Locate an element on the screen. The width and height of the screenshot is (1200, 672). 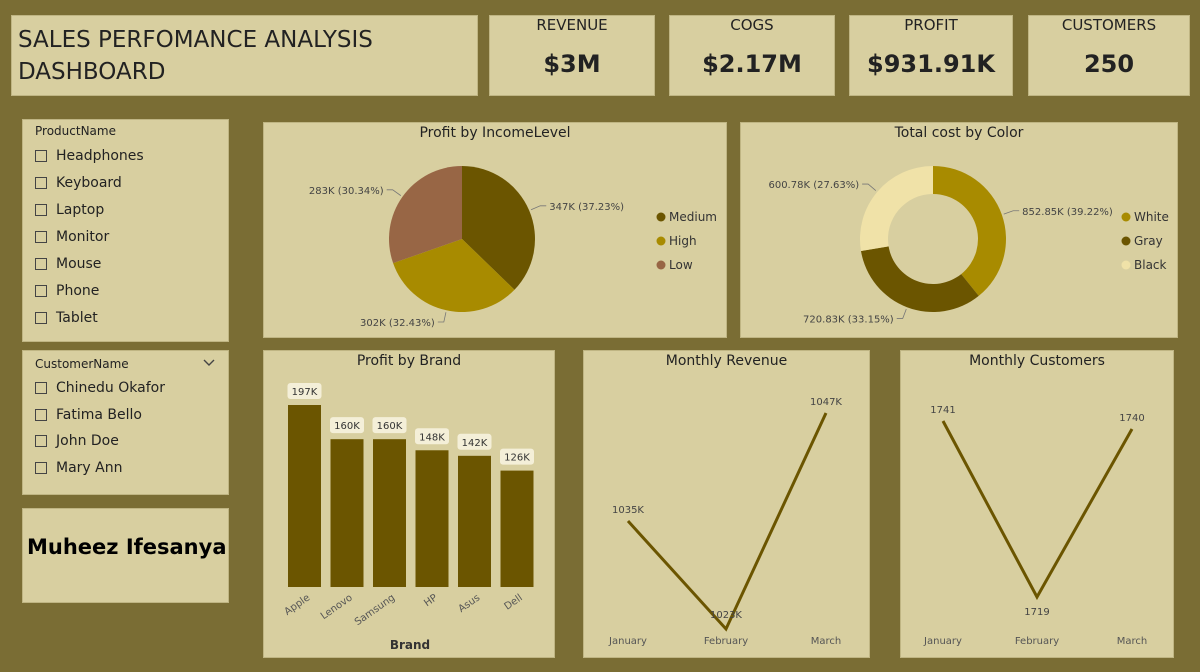
kpi-card-revenue: REVENUE $3M is located at coordinates (572, 55).